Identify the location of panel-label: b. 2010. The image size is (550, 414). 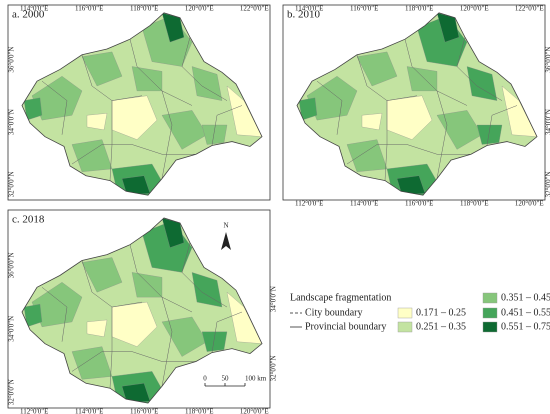
(304, 15).